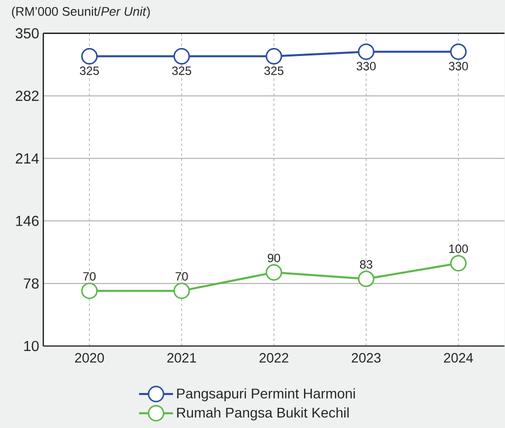 The image size is (505, 428). What do you see at coordinates (27, 158) in the screenshot?
I see `y-tick-label: 214` at bounding box center [27, 158].